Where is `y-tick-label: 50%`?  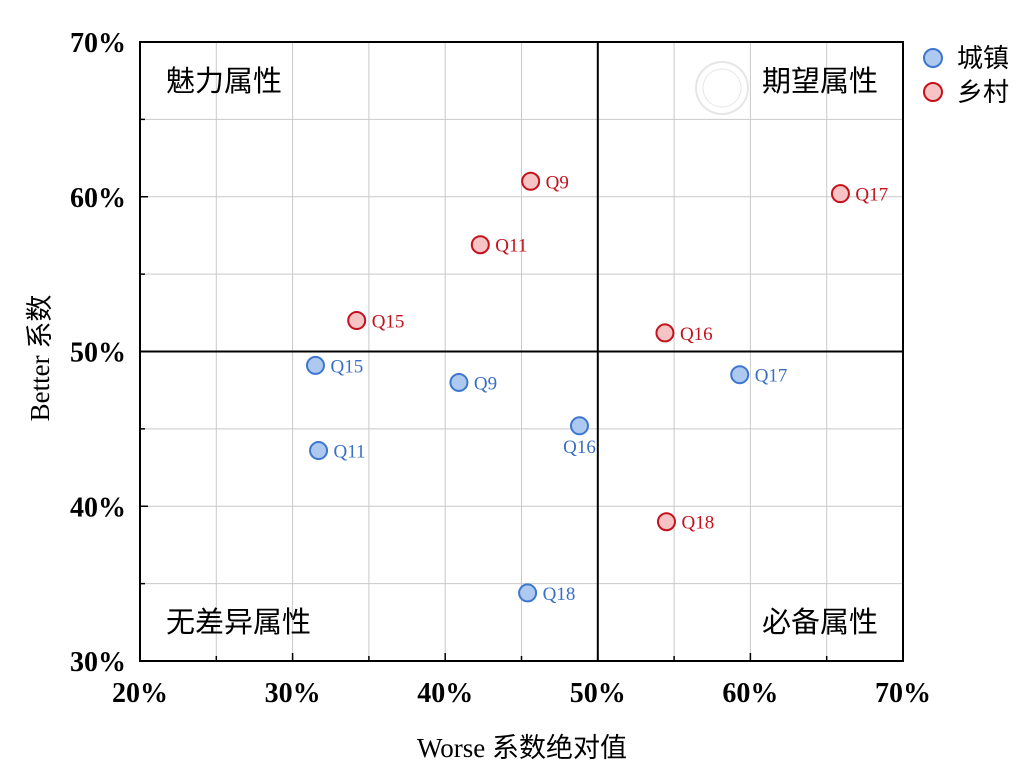 y-tick-label: 50% is located at coordinates (98, 353).